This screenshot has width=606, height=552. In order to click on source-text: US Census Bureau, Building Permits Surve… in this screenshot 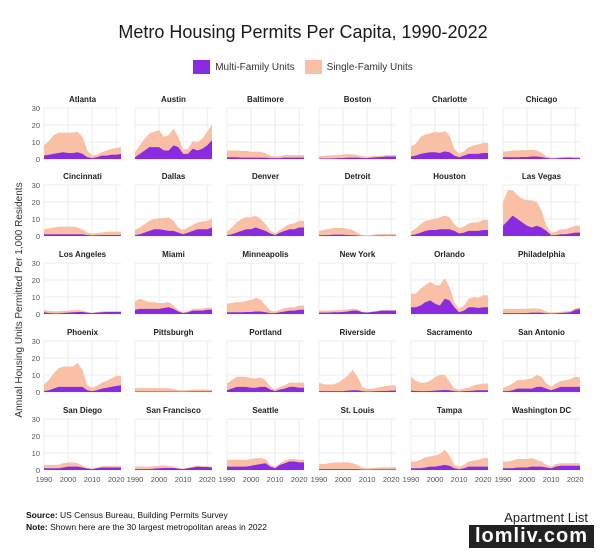, I will do `click(142, 515)`.